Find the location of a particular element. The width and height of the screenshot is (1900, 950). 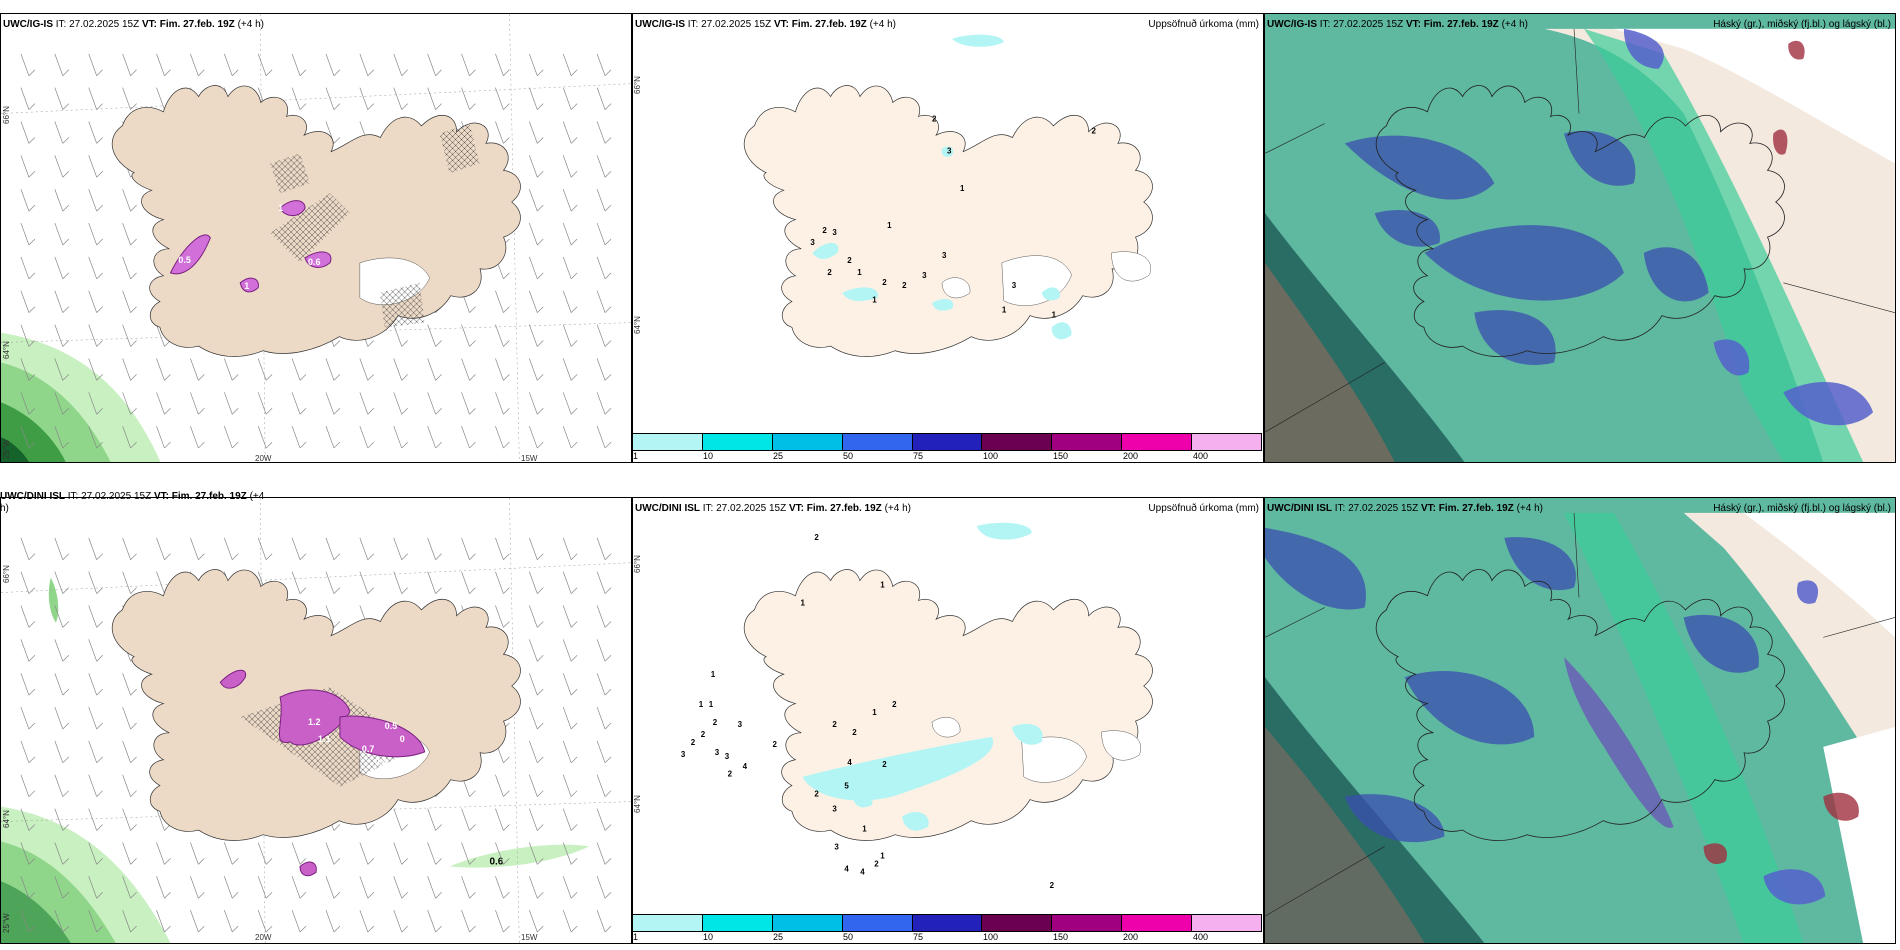

panel-header-overflow-cont: h) is located at coordinates (4, 508).